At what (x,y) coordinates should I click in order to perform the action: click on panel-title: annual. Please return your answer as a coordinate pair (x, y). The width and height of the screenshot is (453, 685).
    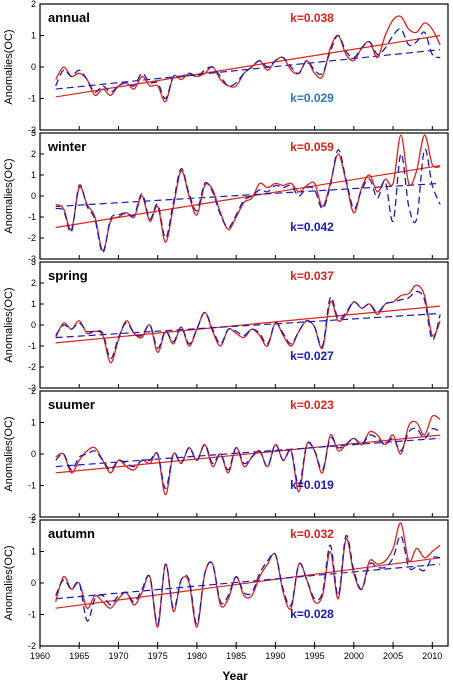
    Looking at the image, I should click on (69, 17).